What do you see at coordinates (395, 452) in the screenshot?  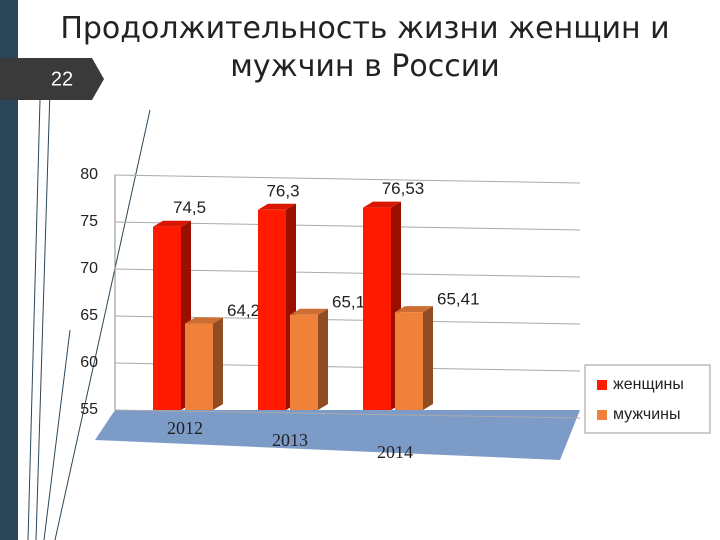 I see `x-tick-label: 2014` at bounding box center [395, 452].